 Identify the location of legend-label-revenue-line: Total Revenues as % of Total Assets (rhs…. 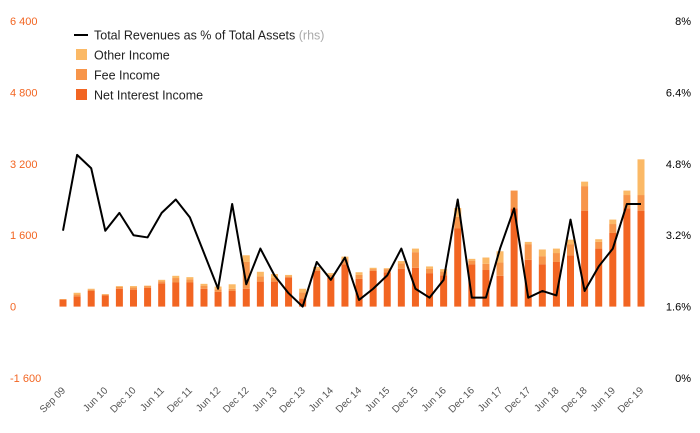
(209, 36).